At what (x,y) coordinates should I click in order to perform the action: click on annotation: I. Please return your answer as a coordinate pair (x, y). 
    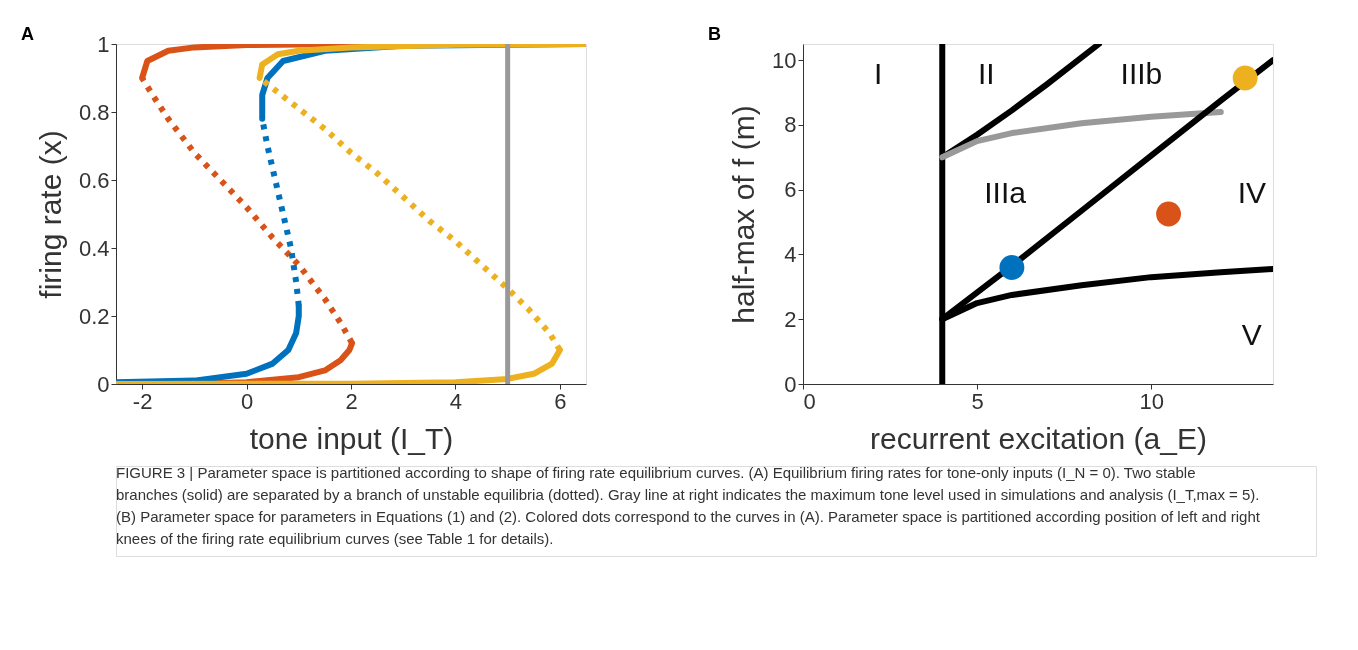
    Looking at the image, I should click on (878, 73).